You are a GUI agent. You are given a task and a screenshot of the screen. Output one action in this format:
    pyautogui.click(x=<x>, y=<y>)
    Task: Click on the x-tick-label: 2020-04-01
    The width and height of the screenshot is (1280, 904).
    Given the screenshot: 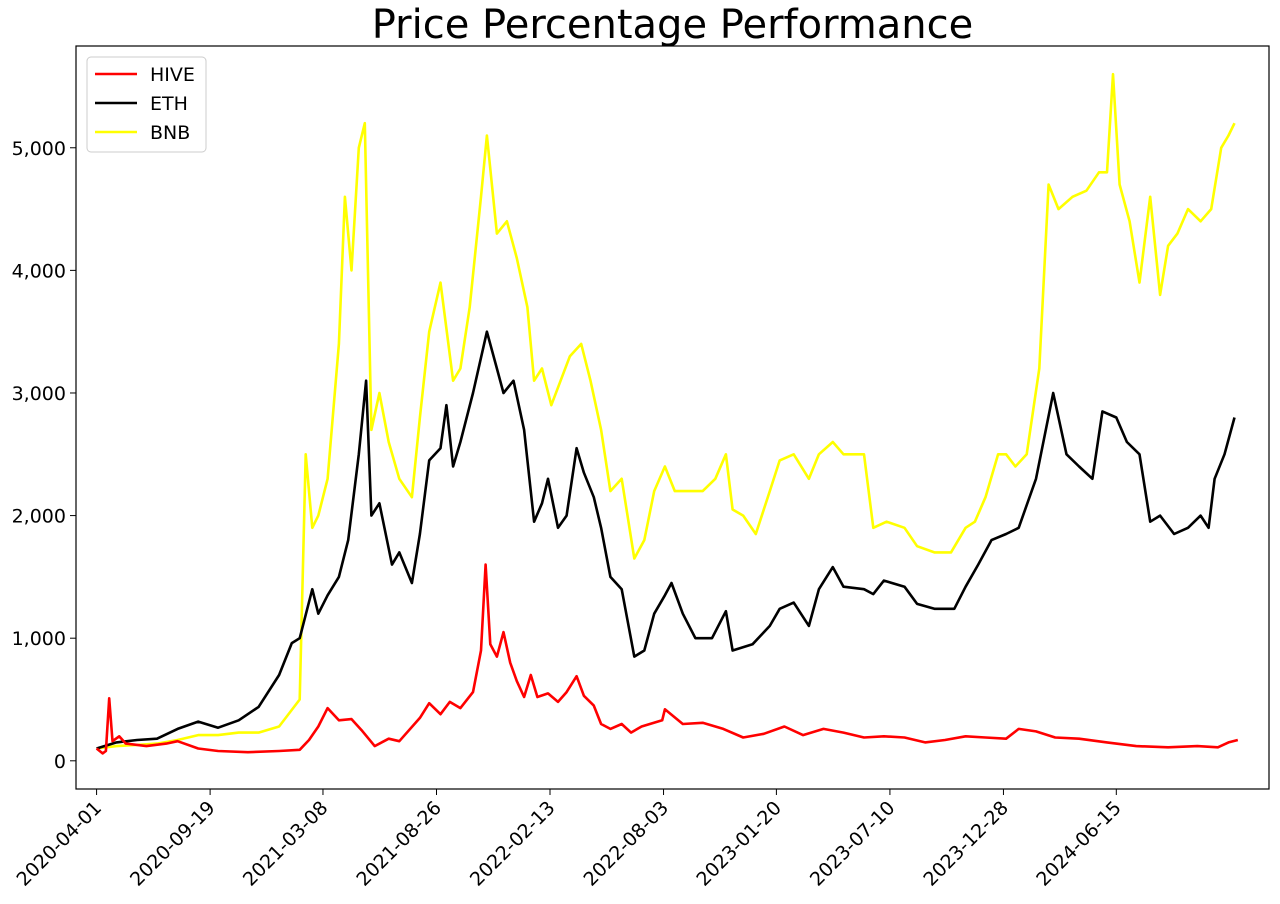 What is the action you would take?
    pyautogui.click(x=59, y=844)
    